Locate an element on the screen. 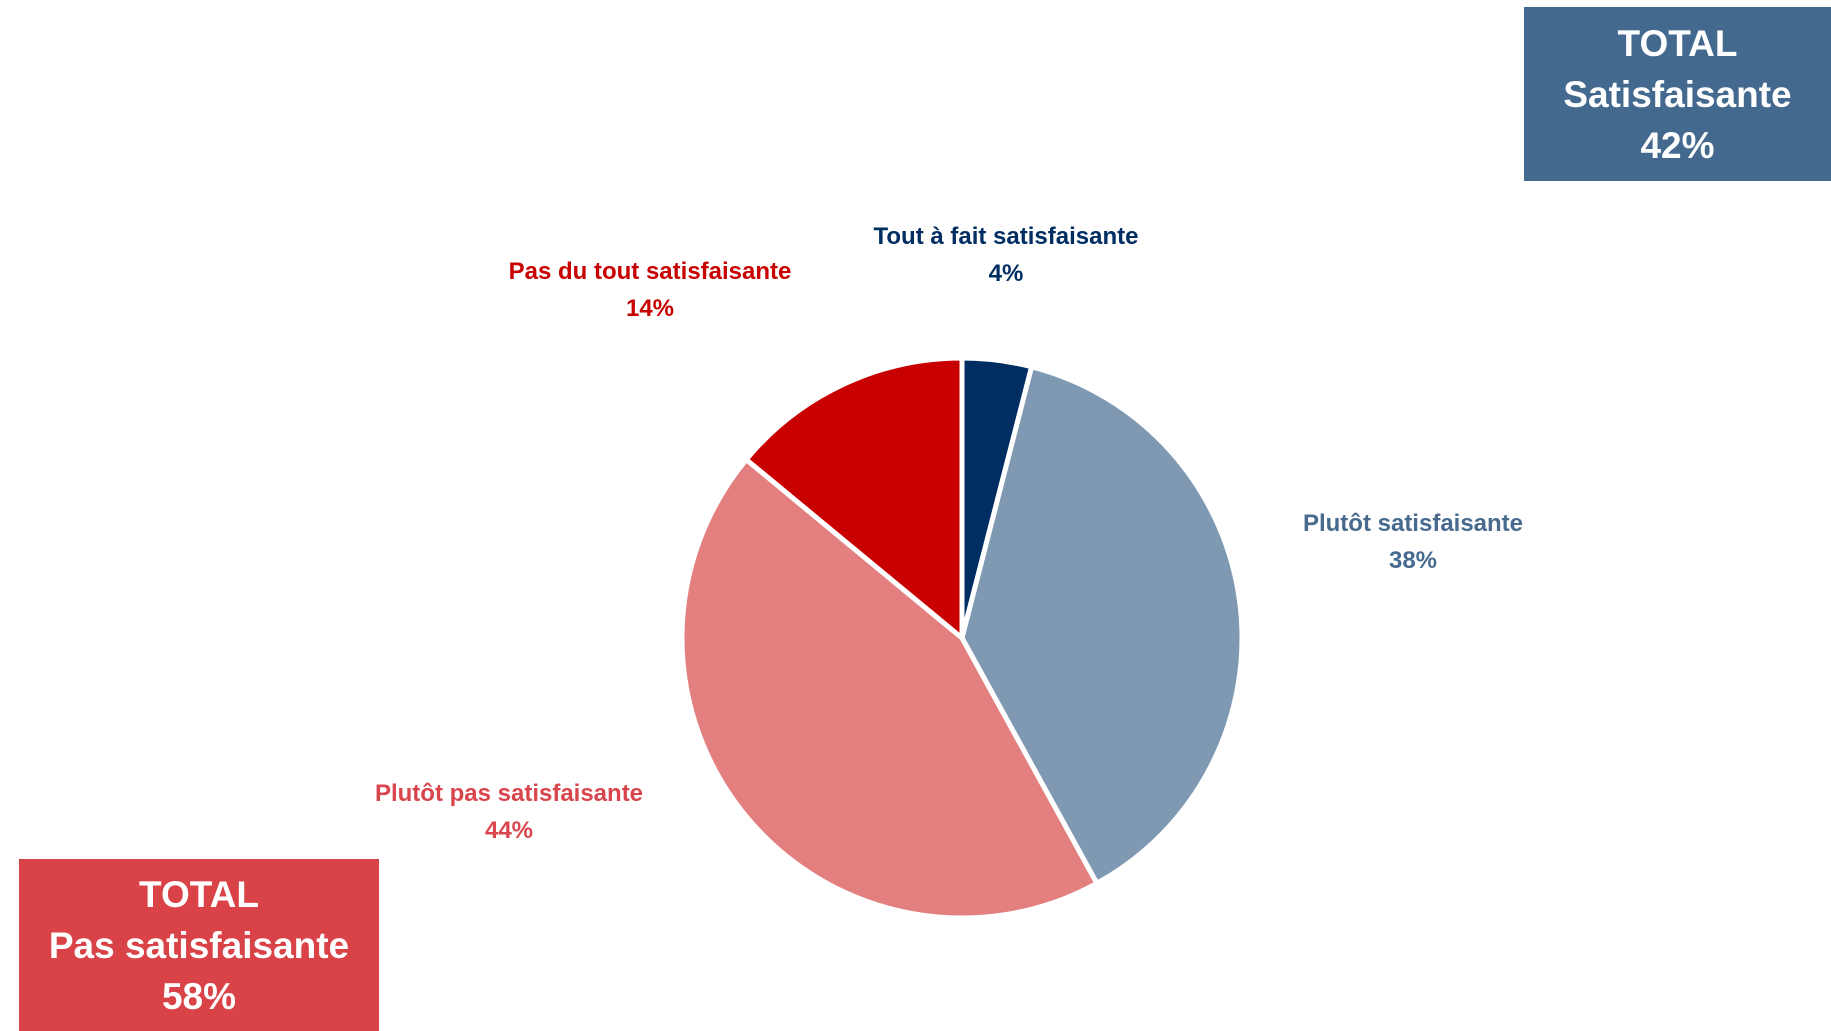  total-satisfaisante-title: TOTAL is located at coordinates (1677, 43).